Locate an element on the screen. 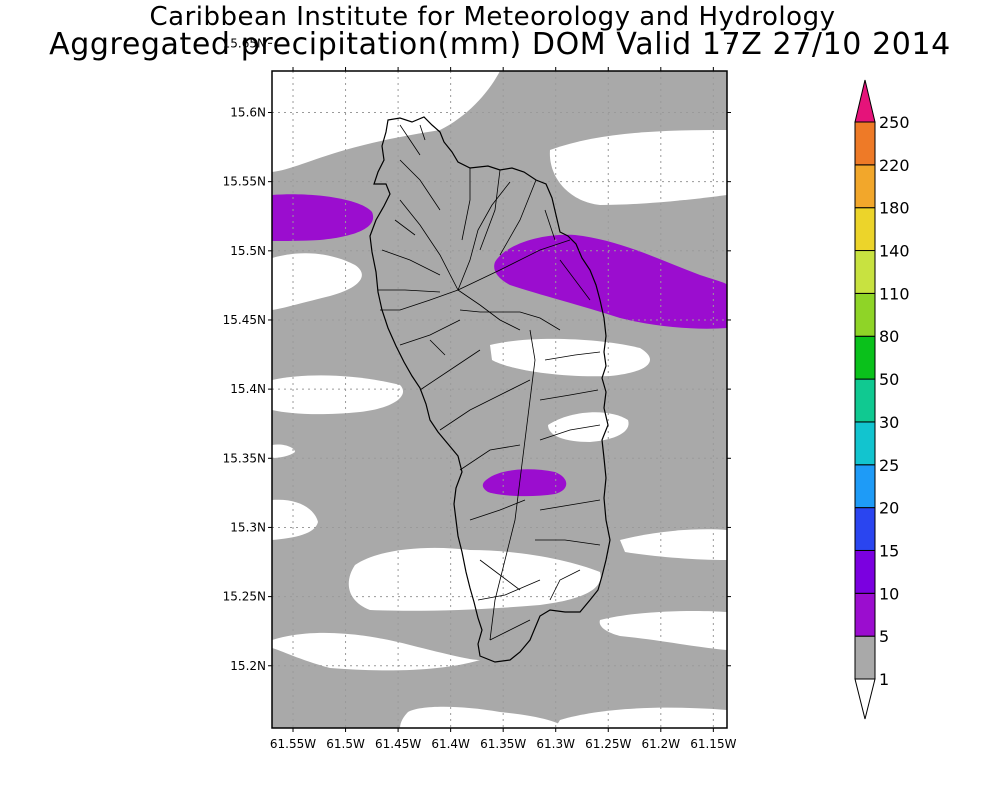  lat-tick-label: 15.25N is located at coordinates (244, 597).